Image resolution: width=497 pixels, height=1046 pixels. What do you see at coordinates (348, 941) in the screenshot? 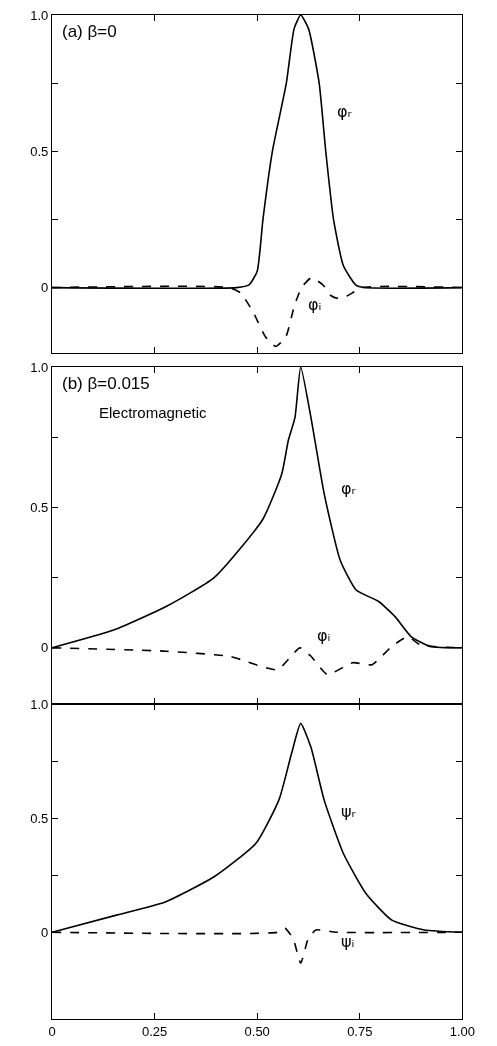
I see `annotation: ψᵢ` at bounding box center [348, 941].